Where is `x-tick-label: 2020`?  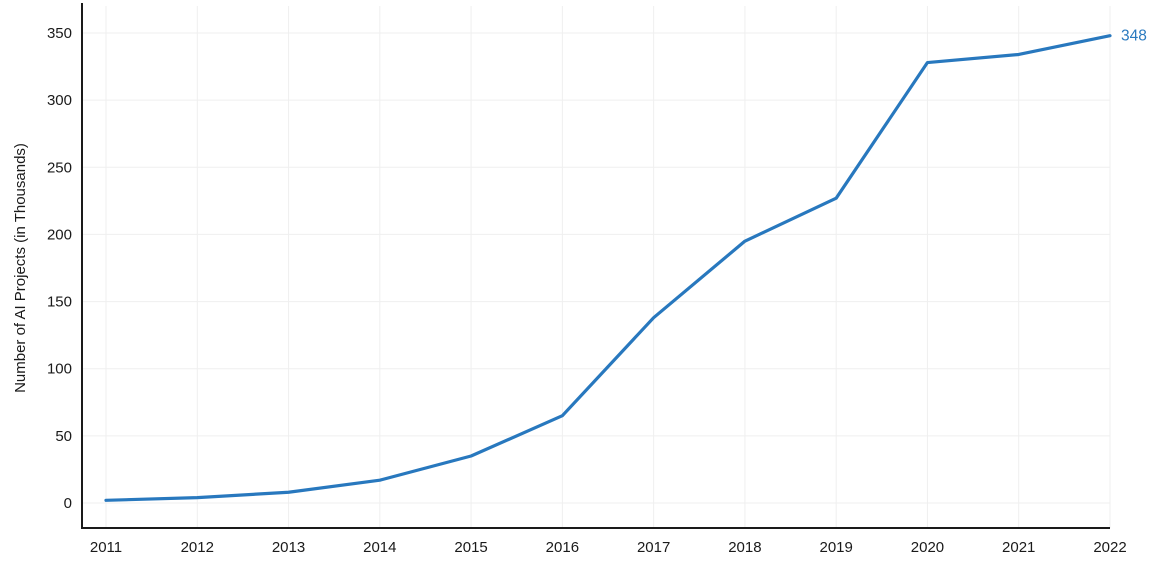
x-tick-label: 2020 is located at coordinates (927, 547).